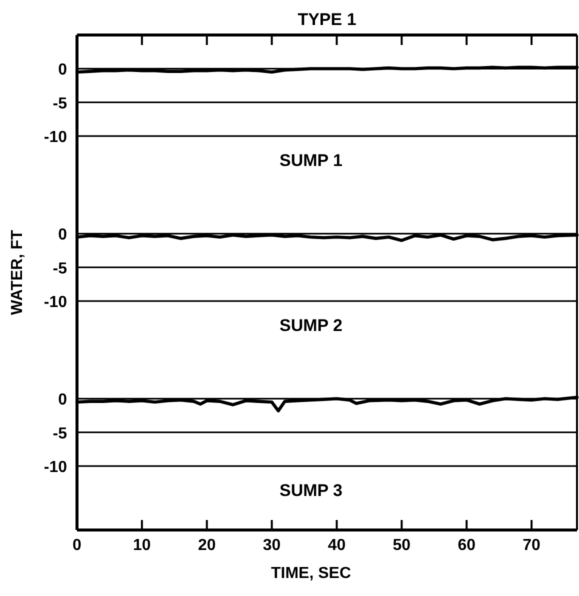  Describe the element at coordinates (467, 545) in the screenshot. I see `x-tick-label: 60` at that location.